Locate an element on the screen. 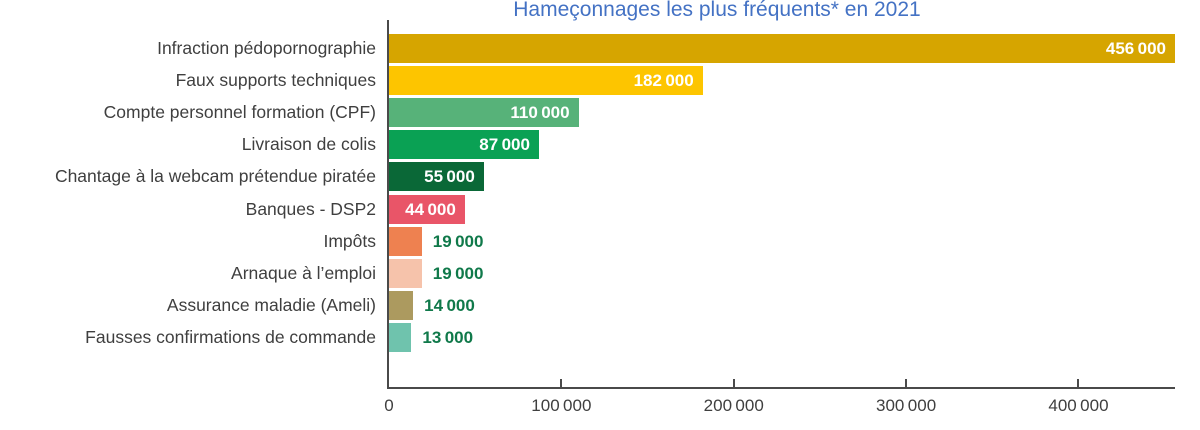 This screenshot has width=1200, height=430. bar-value-label: 44 000 is located at coordinates (430, 209).